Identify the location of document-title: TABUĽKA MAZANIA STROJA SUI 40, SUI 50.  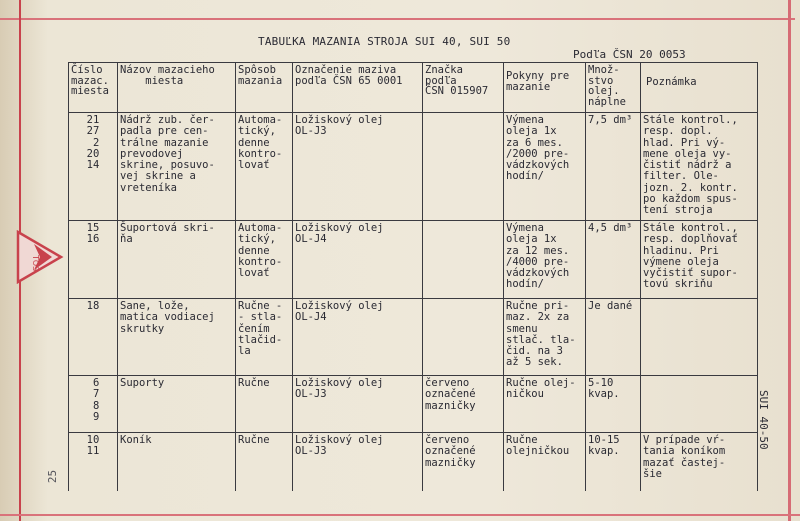
(384, 41).